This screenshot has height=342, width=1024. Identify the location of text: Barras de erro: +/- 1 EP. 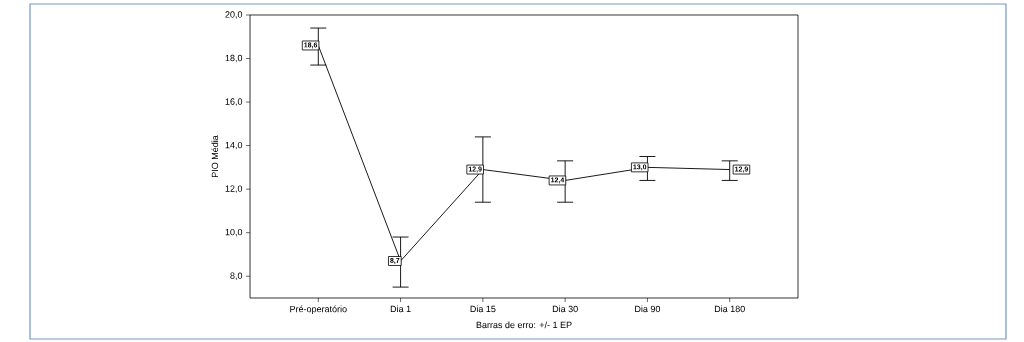
(524, 325).